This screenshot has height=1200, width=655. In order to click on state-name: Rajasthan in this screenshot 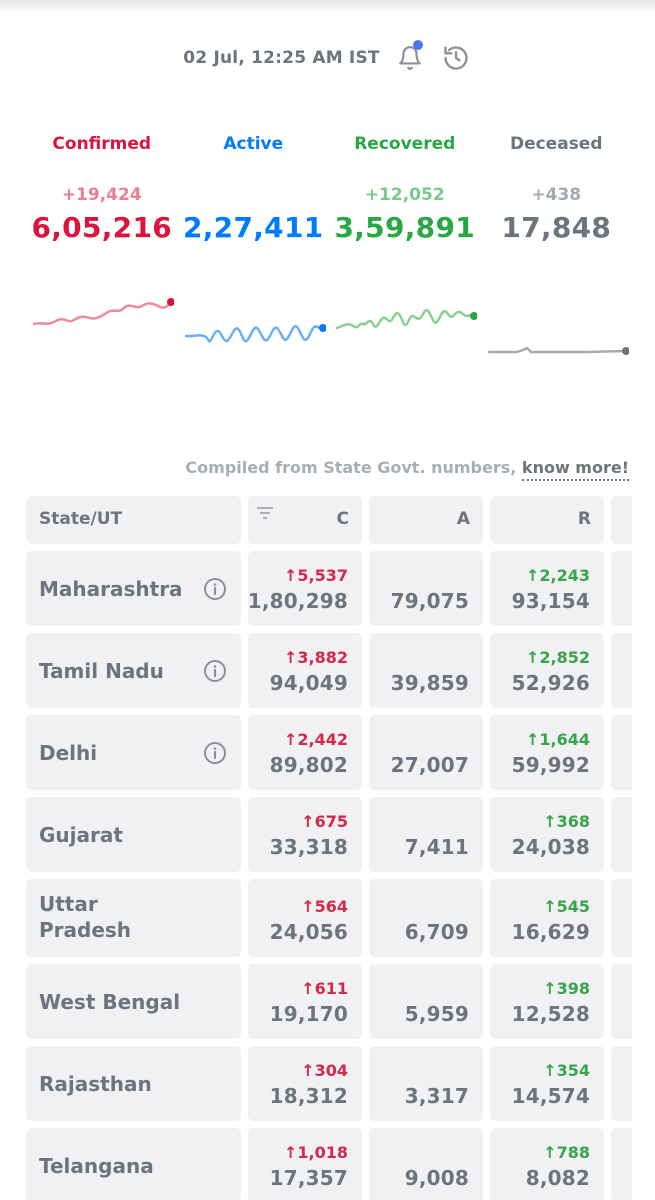, I will do `click(95, 1083)`.